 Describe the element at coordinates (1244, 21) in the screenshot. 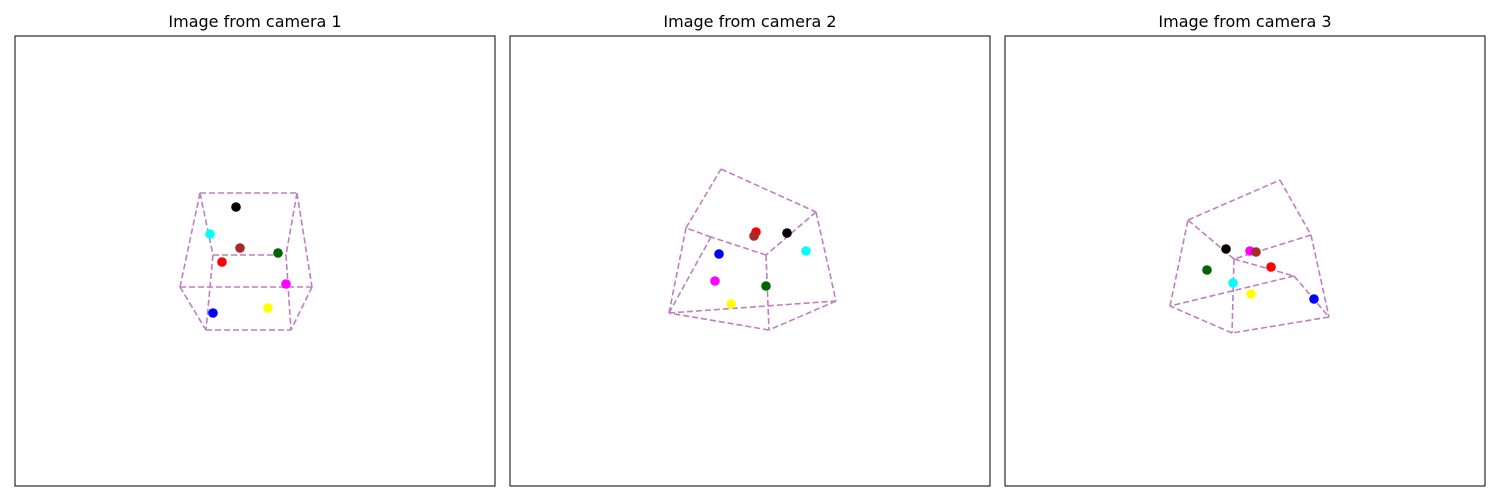

I see `panel-title: Image from camera 3` at that location.